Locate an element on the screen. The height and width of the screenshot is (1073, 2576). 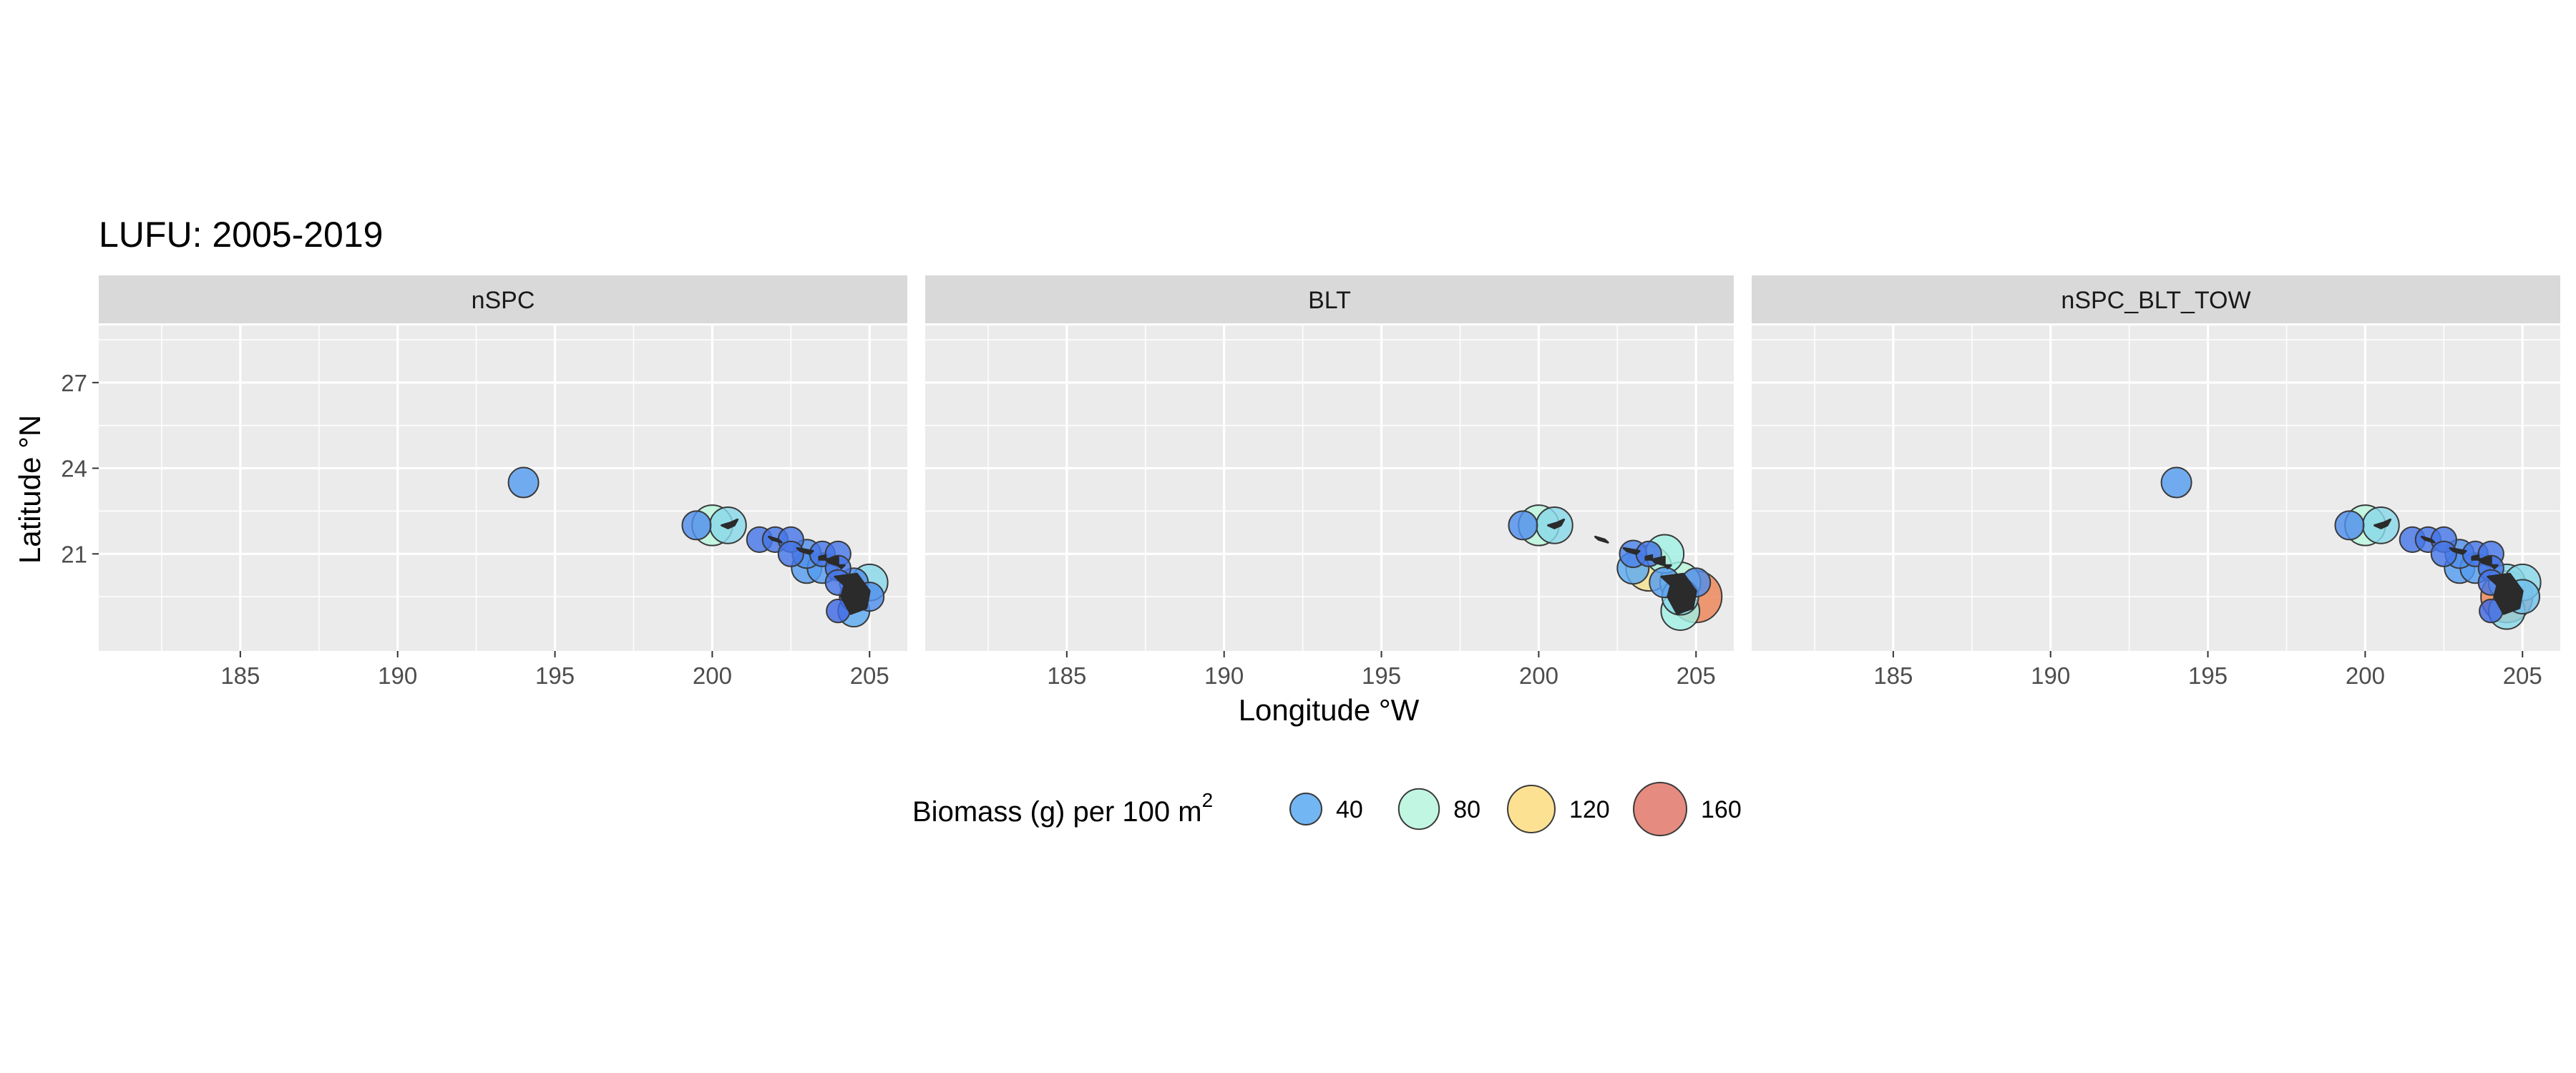
facet-strip-label: BLT is located at coordinates (1329, 300).